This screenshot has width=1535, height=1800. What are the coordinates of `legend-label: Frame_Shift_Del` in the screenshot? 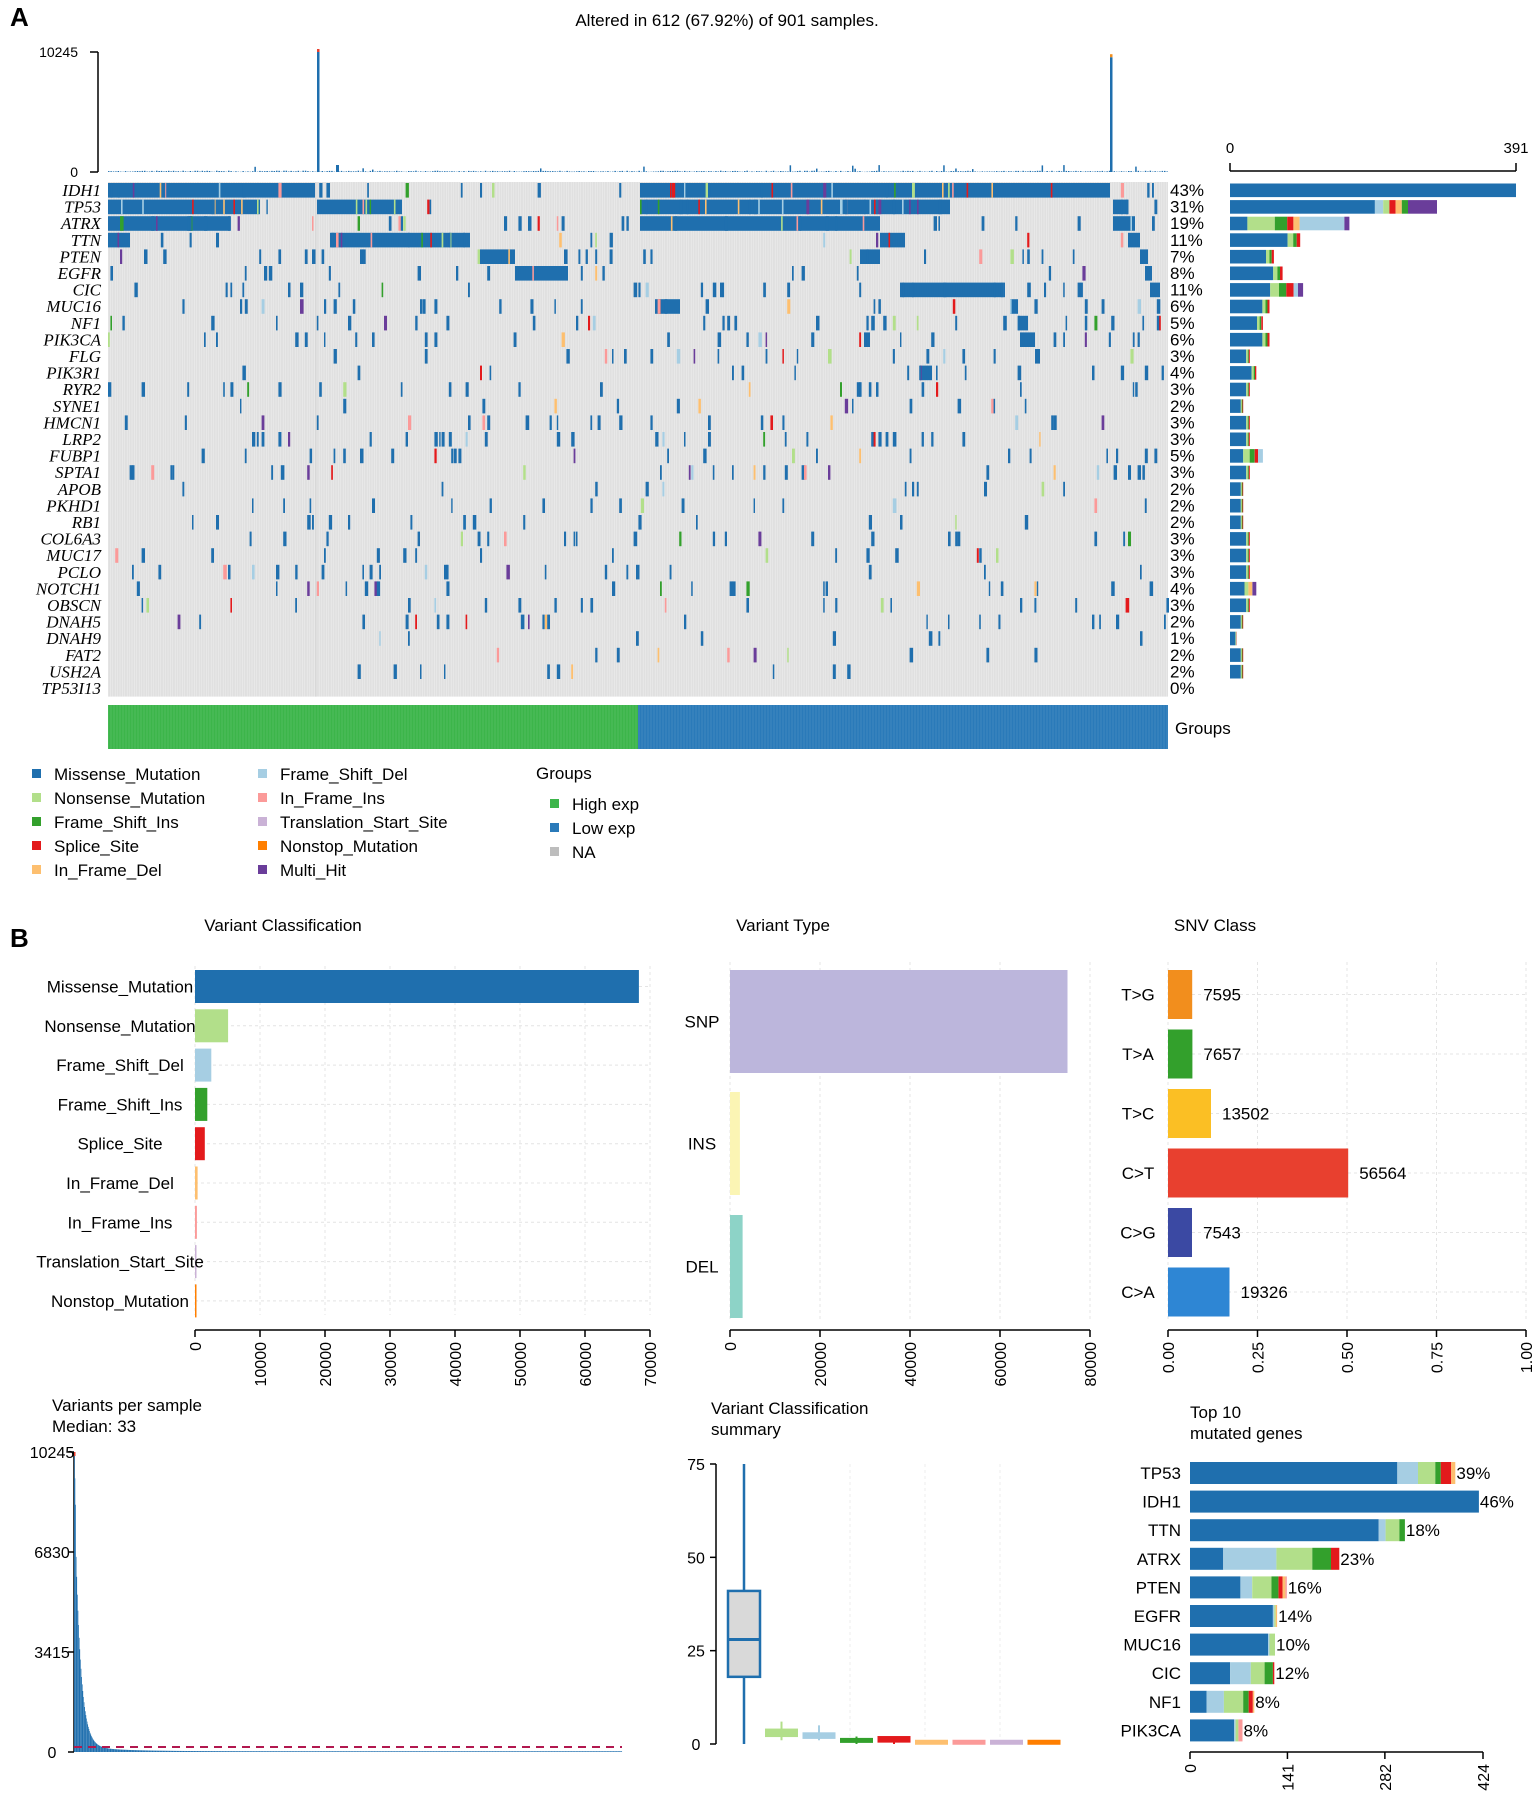 It's located at (344, 774).